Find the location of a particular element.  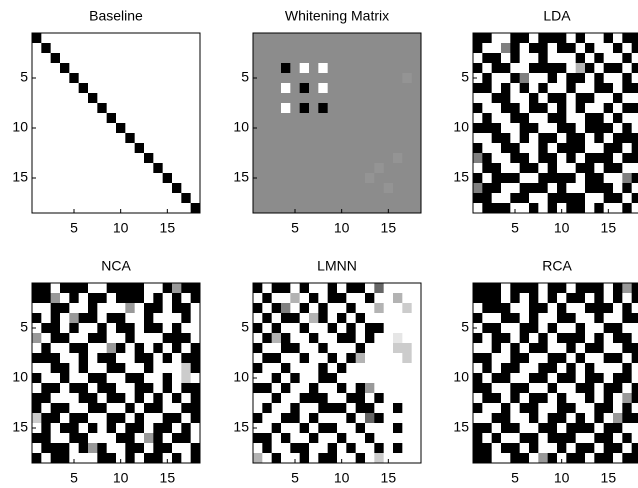

axes-frame is located at coordinates (555, 123).